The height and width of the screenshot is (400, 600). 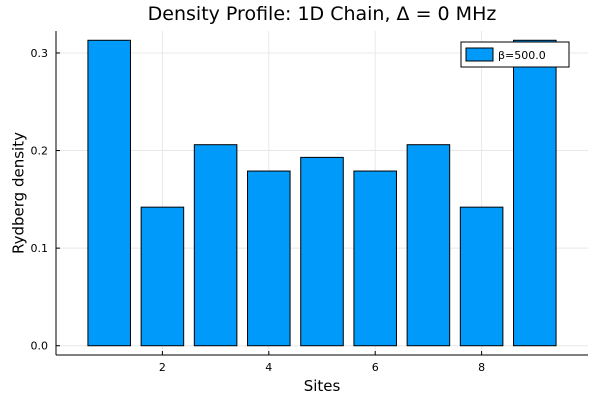 I want to click on x-axis-label: Sites, so click(x=322, y=386).